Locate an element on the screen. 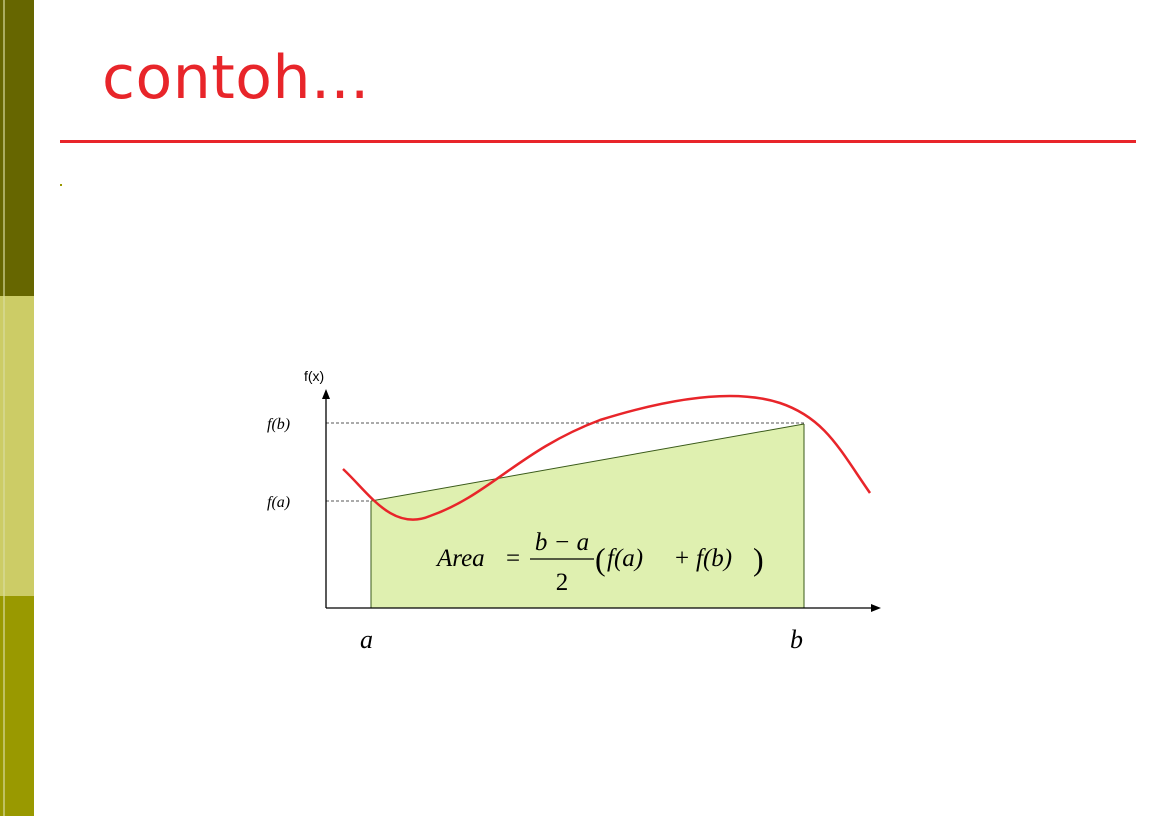  formula-fb-term: f(b) is located at coordinates (714, 558).